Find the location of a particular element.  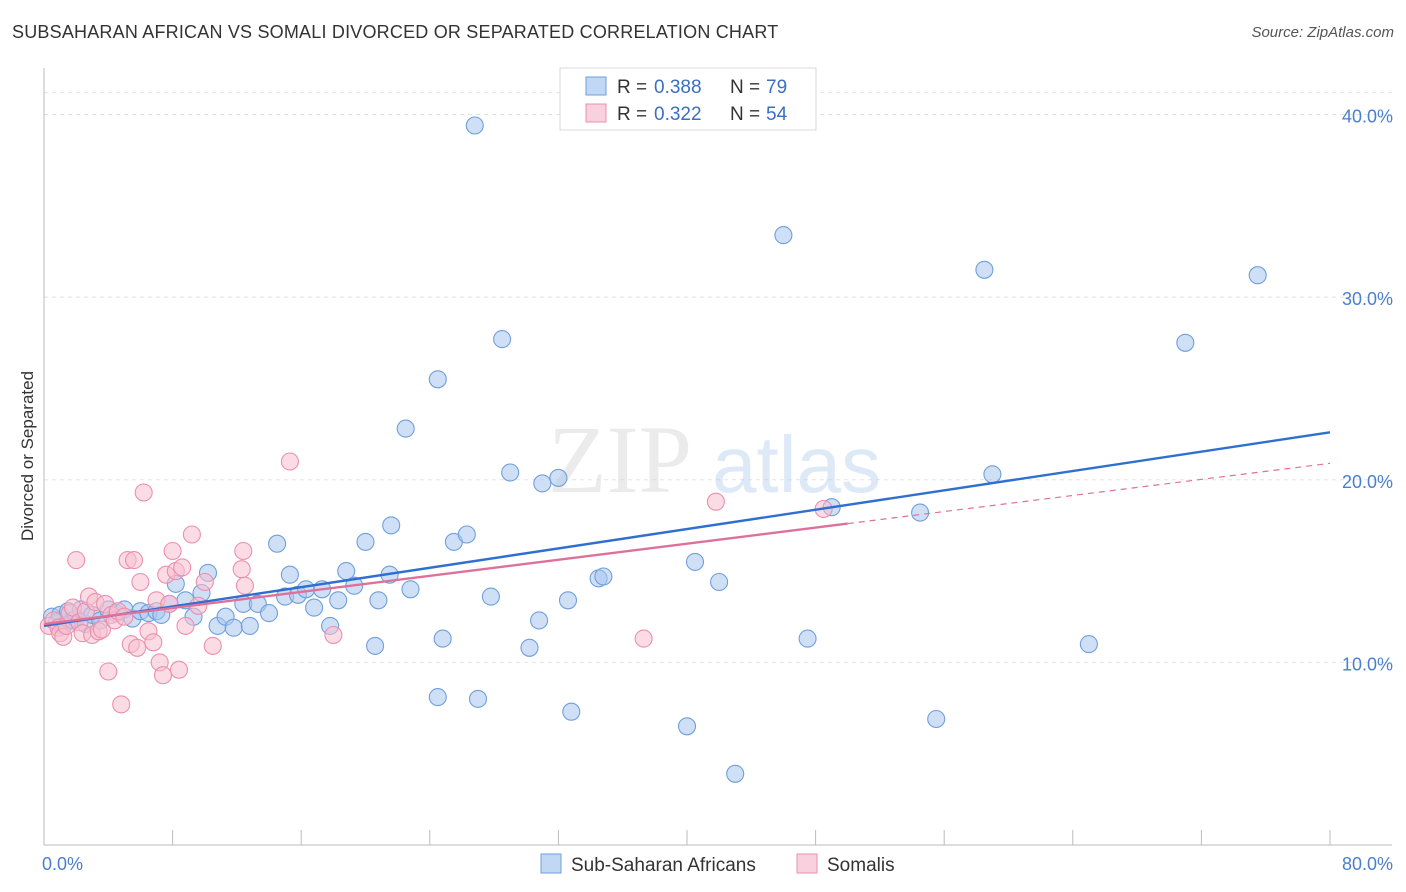

legend-swatch-subsaharan is located at coordinates (596, 86).